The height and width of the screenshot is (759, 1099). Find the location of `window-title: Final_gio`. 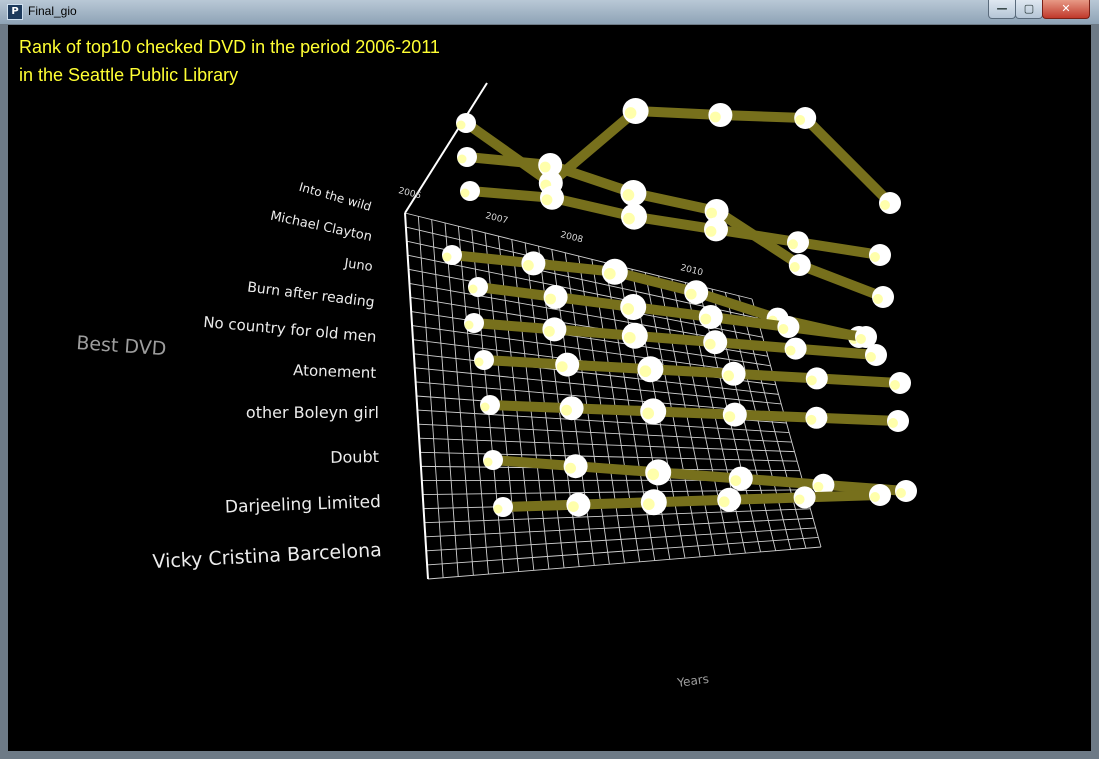

window-title: Final_gio is located at coordinates (52, 11).